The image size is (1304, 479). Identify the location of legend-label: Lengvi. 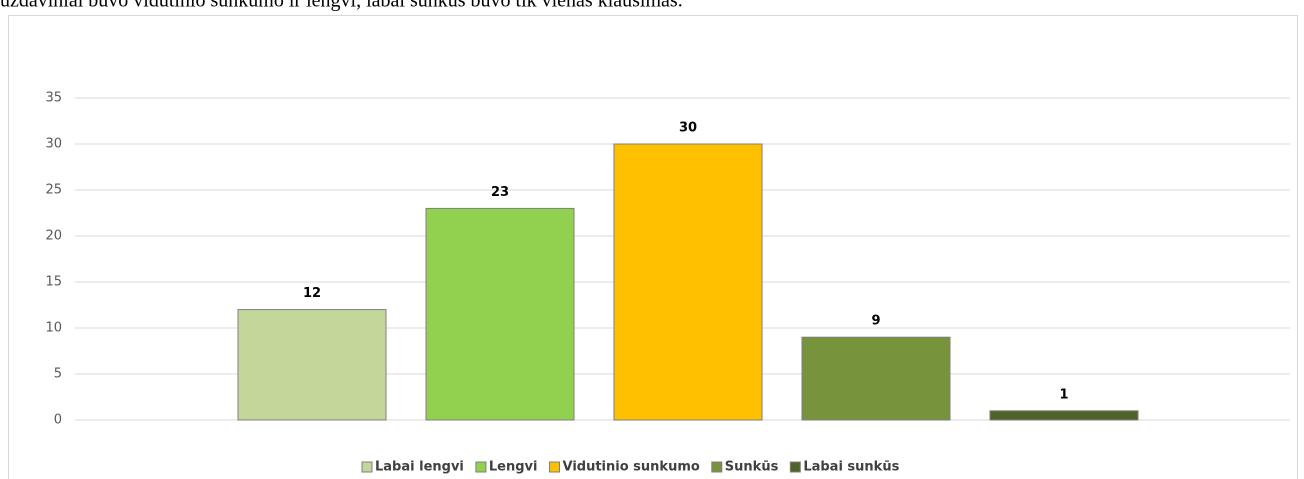
(513, 467).